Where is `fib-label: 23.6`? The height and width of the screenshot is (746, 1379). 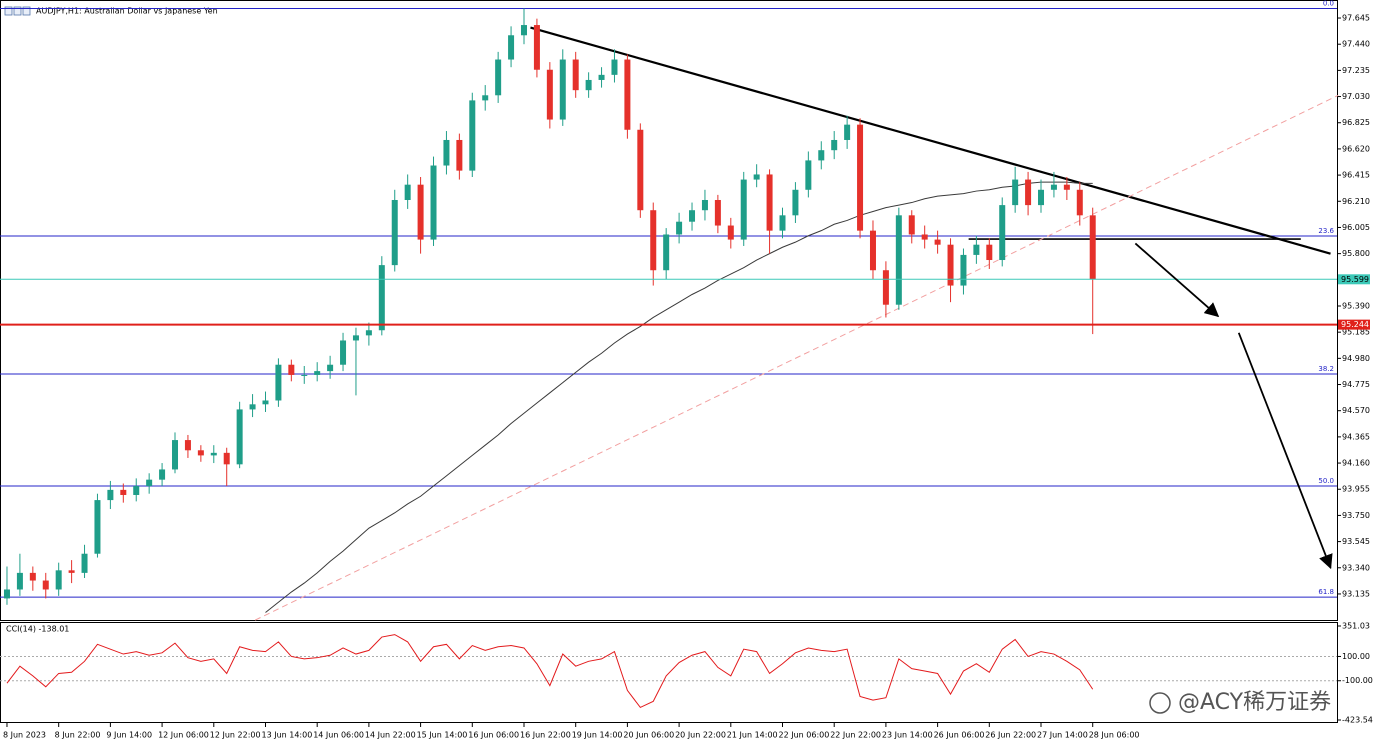 fib-label: 23.6 is located at coordinates (1326, 231).